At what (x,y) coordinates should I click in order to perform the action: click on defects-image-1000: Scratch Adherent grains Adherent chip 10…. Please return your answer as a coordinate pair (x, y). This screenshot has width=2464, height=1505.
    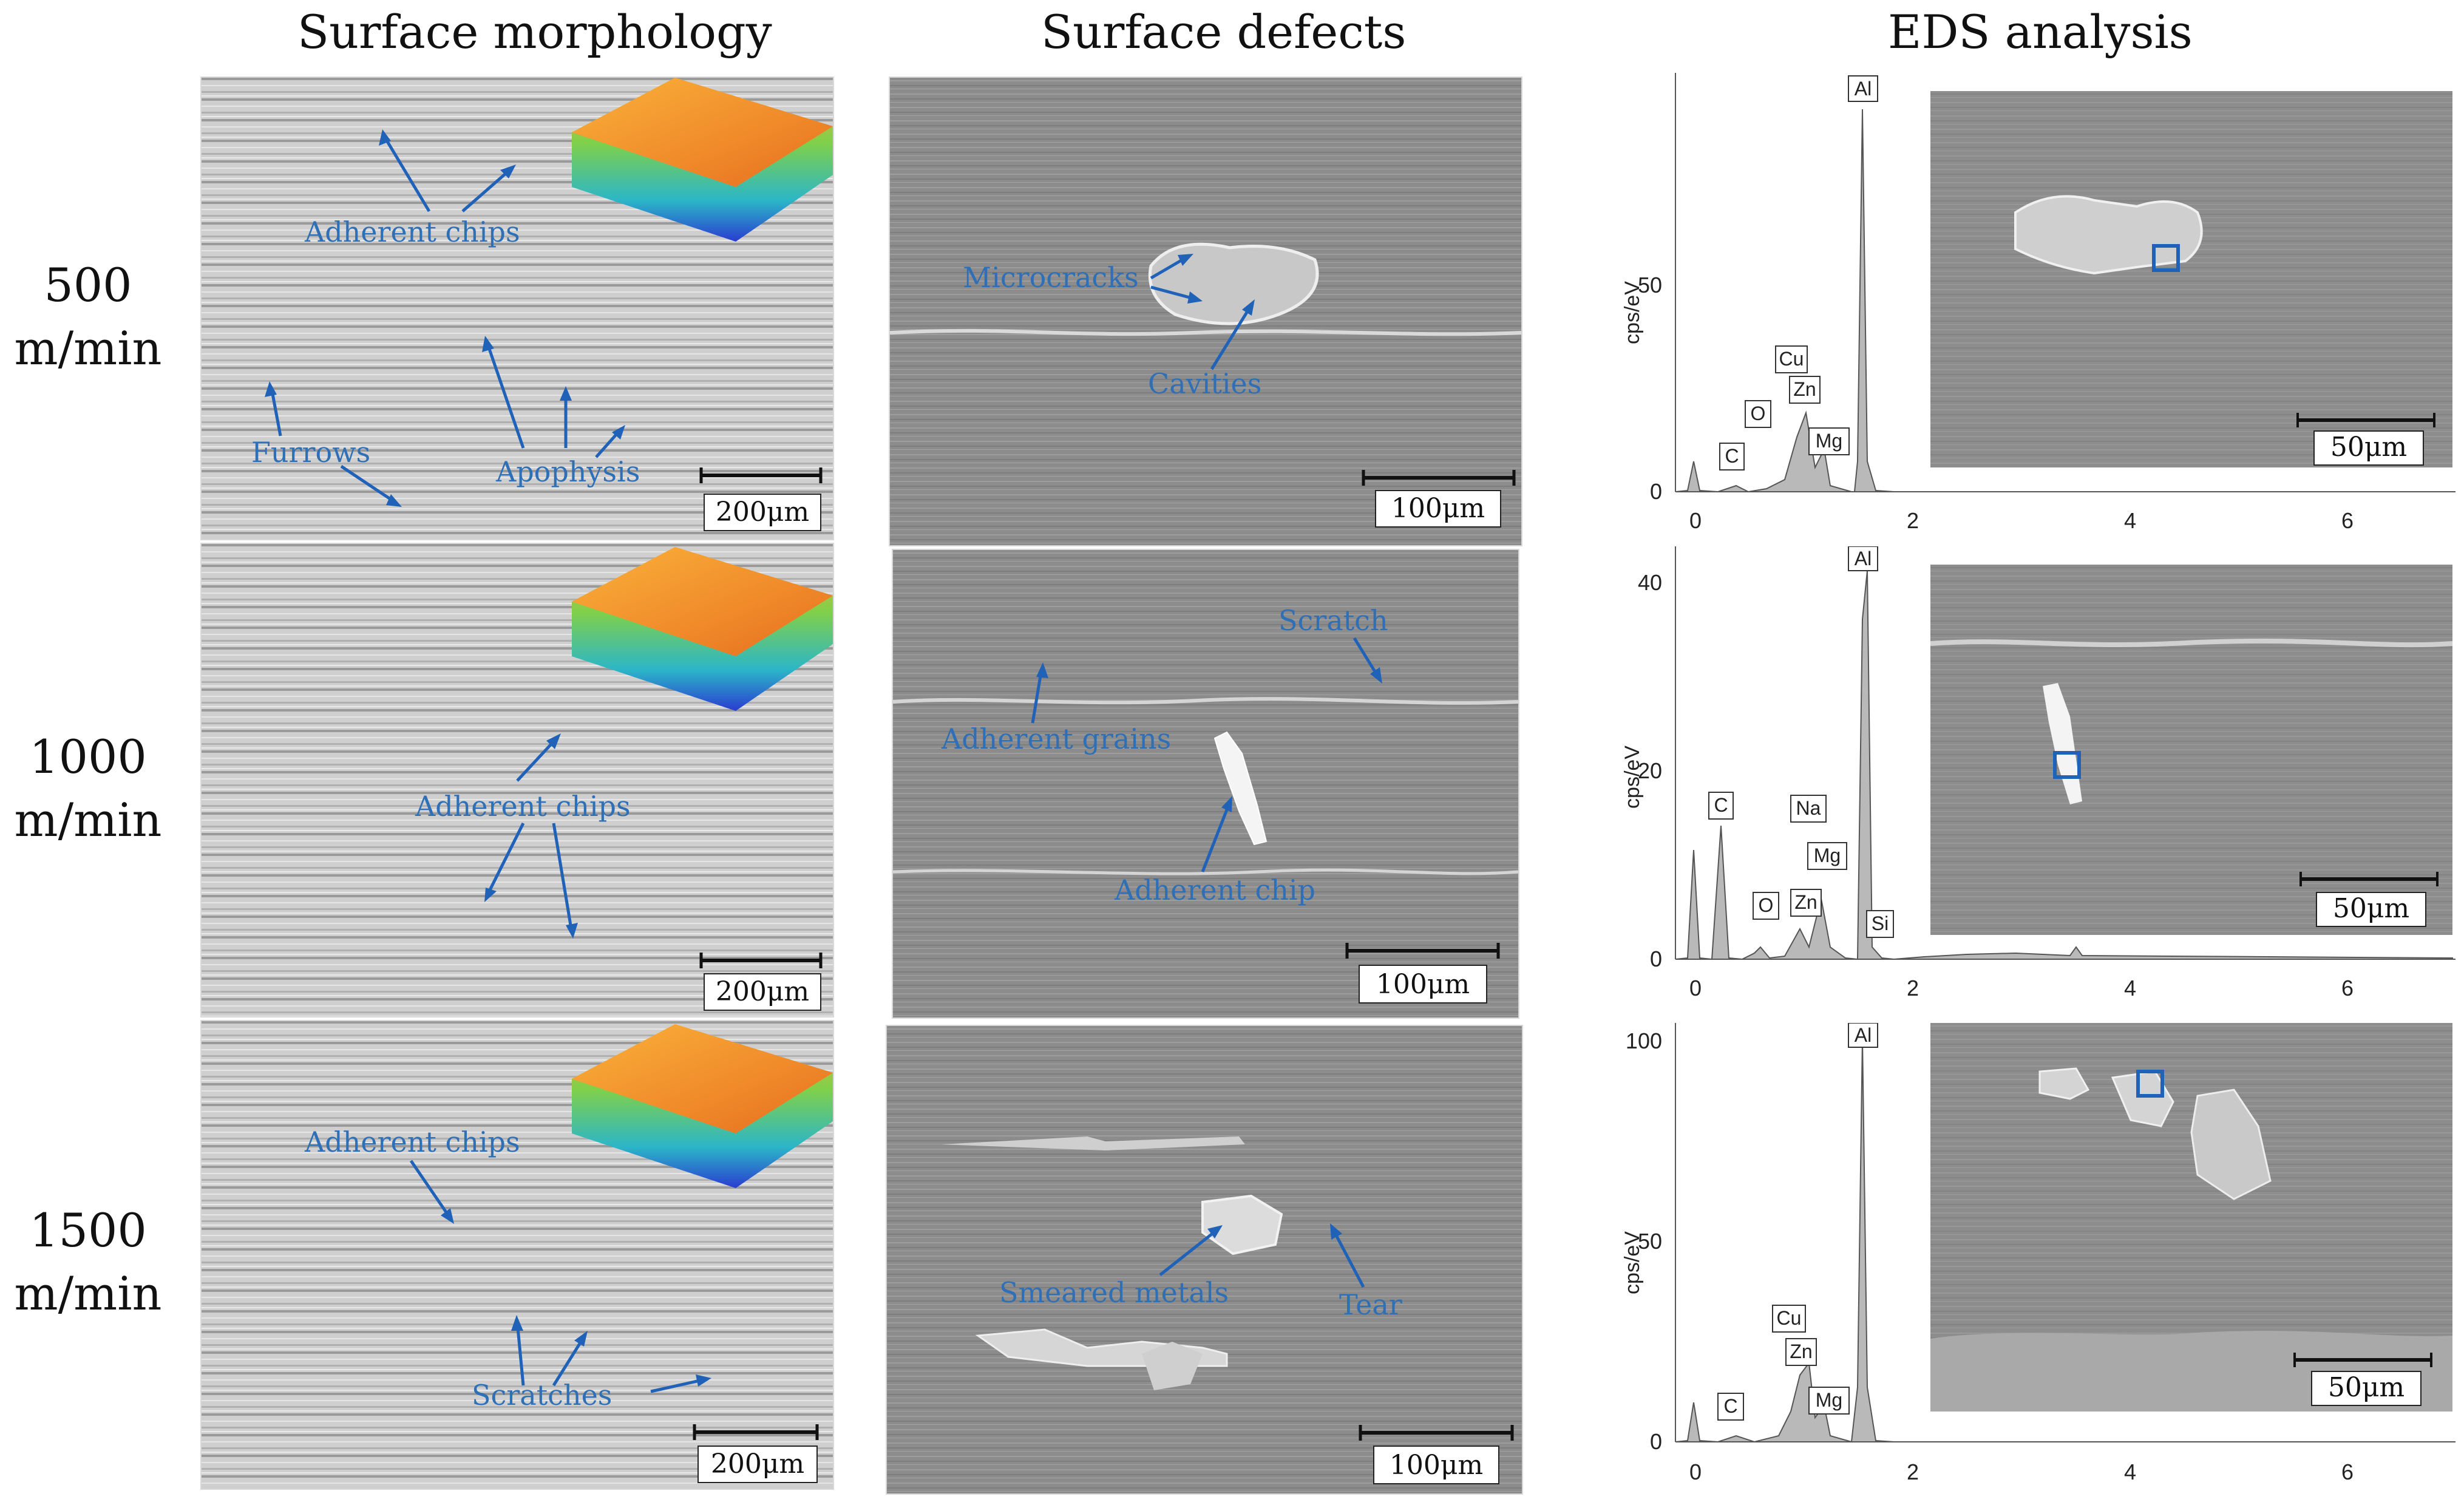
    Looking at the image, I should click on (1205, 784).